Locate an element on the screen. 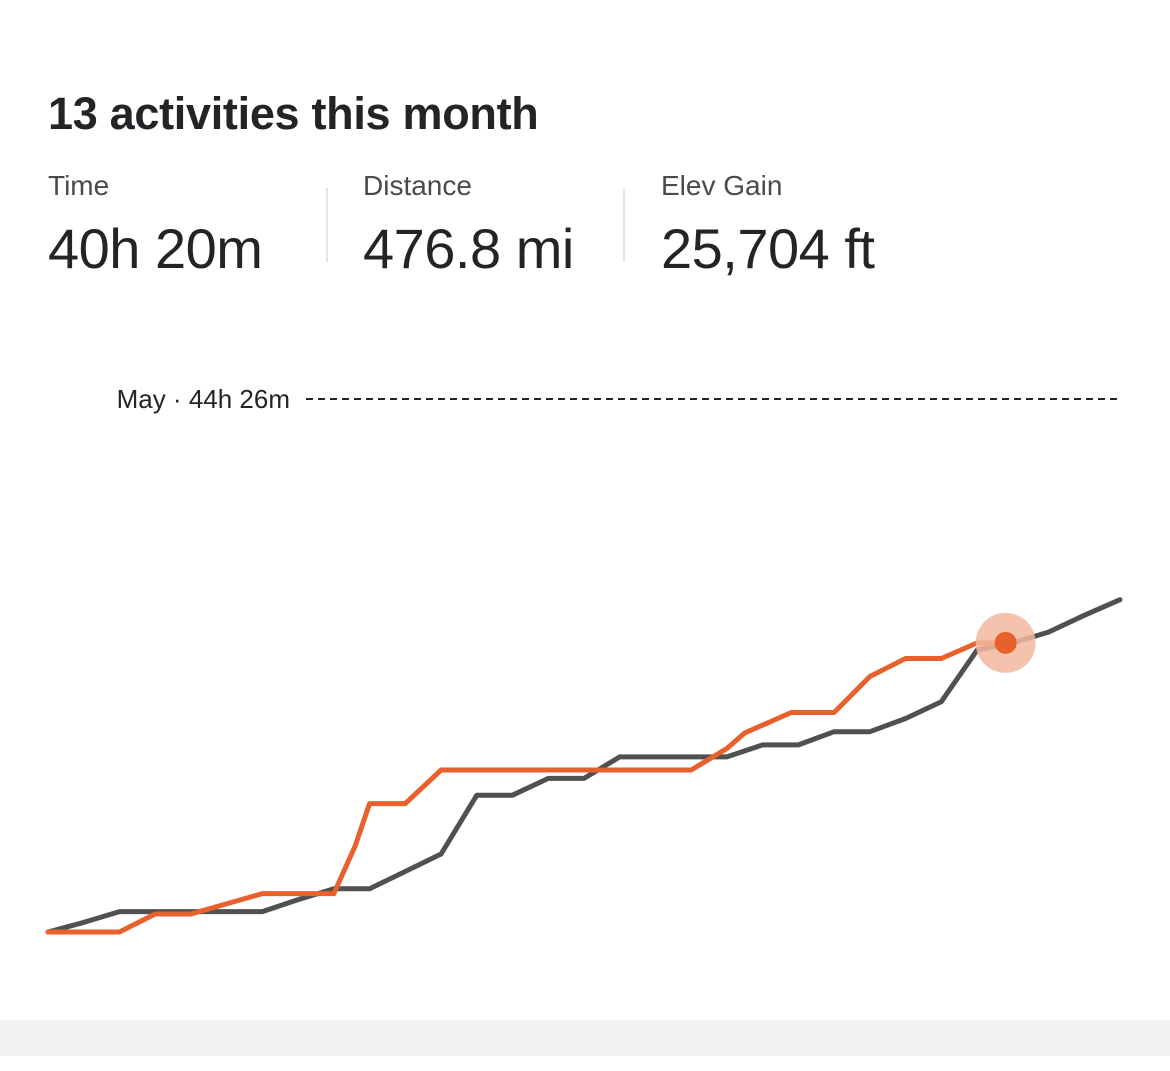 This screenshot has height=1071, width=1170. current-day-marker is located at coordinates (1005, 642).